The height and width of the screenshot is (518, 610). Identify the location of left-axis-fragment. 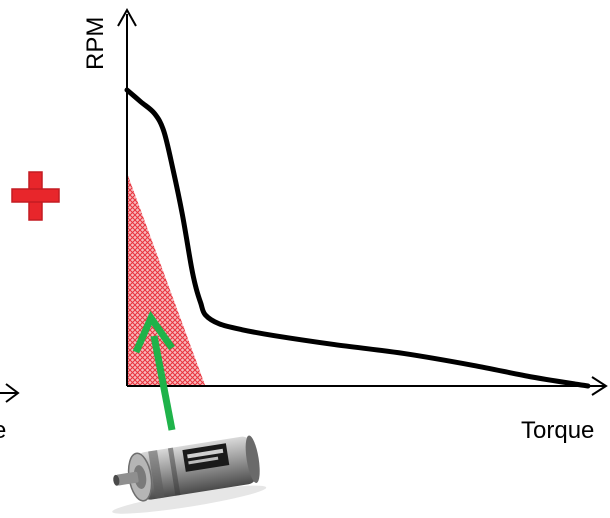
(10, 393).